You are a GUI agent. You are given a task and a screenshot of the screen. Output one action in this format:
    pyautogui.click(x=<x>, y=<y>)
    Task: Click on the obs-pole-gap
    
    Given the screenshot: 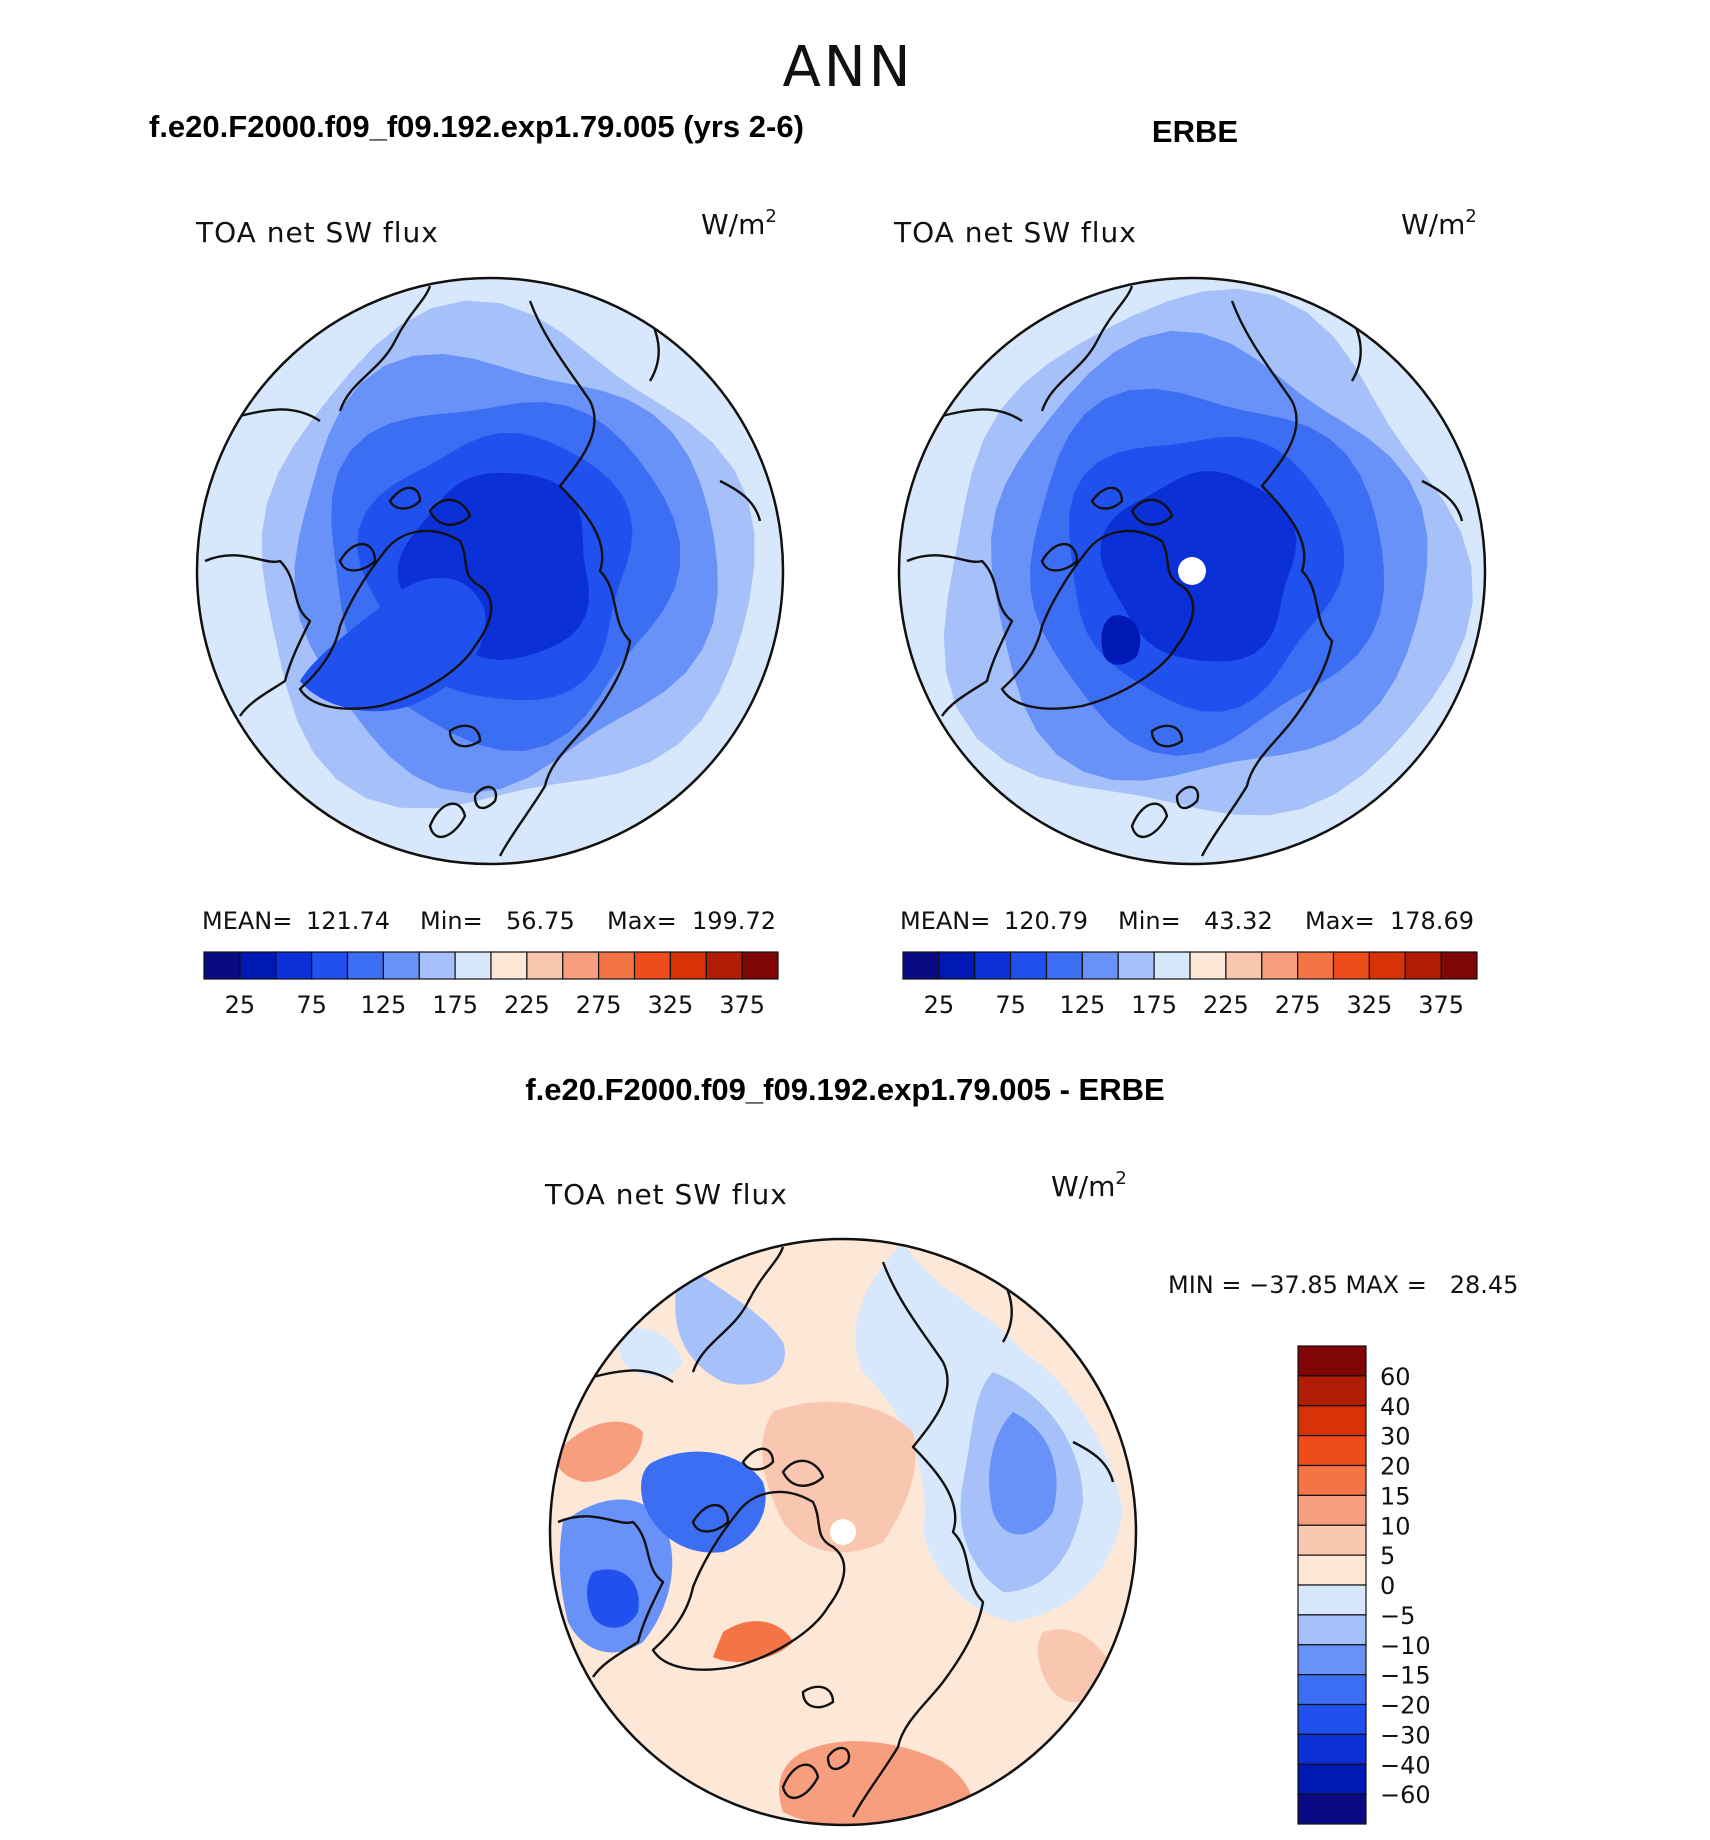 What is the action you would take?
    pyautogui.click(x=1192, y=571)
    